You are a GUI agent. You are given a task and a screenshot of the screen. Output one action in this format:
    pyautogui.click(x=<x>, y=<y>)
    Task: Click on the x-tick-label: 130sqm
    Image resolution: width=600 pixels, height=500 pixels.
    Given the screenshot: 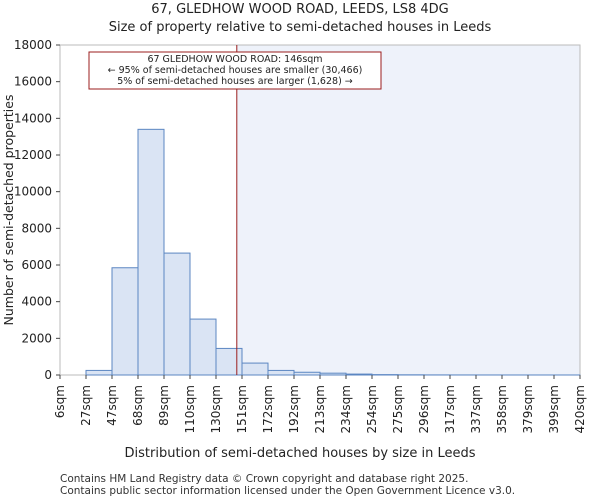 What is the action you would take?
    pyautogui.click(x=216, y=409)
    